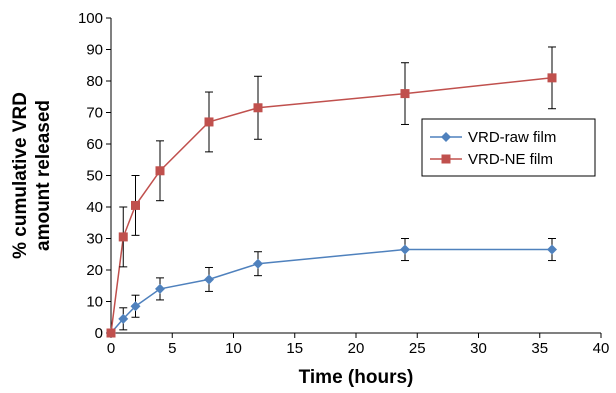 The image size is (616, 393). Describe the element at coordinates (94, 270) in the screenshot. I see `y-tick-label: 20` at that location.